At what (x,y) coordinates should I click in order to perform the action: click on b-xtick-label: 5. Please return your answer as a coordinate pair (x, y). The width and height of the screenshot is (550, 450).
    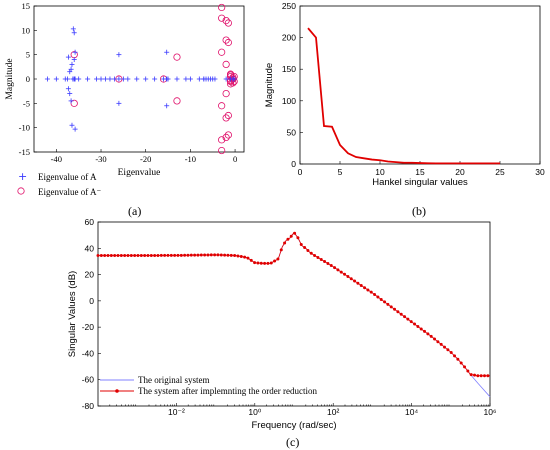
    Looking at the image, I should click on (340, 172).